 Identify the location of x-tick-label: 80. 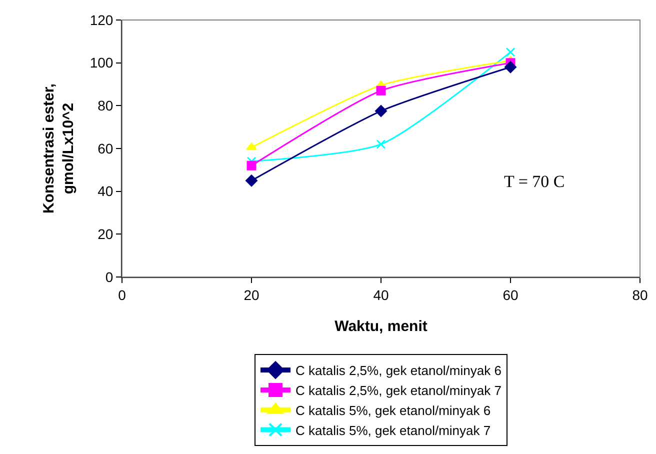
(640, 294).